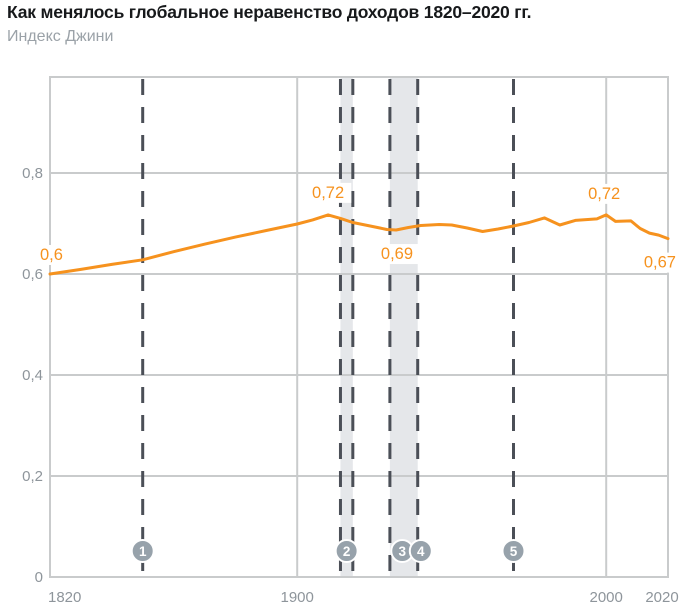 The width and height of the screenshot is (683, 614). I want to click on event-marker-number: 5, so click(514, 551).